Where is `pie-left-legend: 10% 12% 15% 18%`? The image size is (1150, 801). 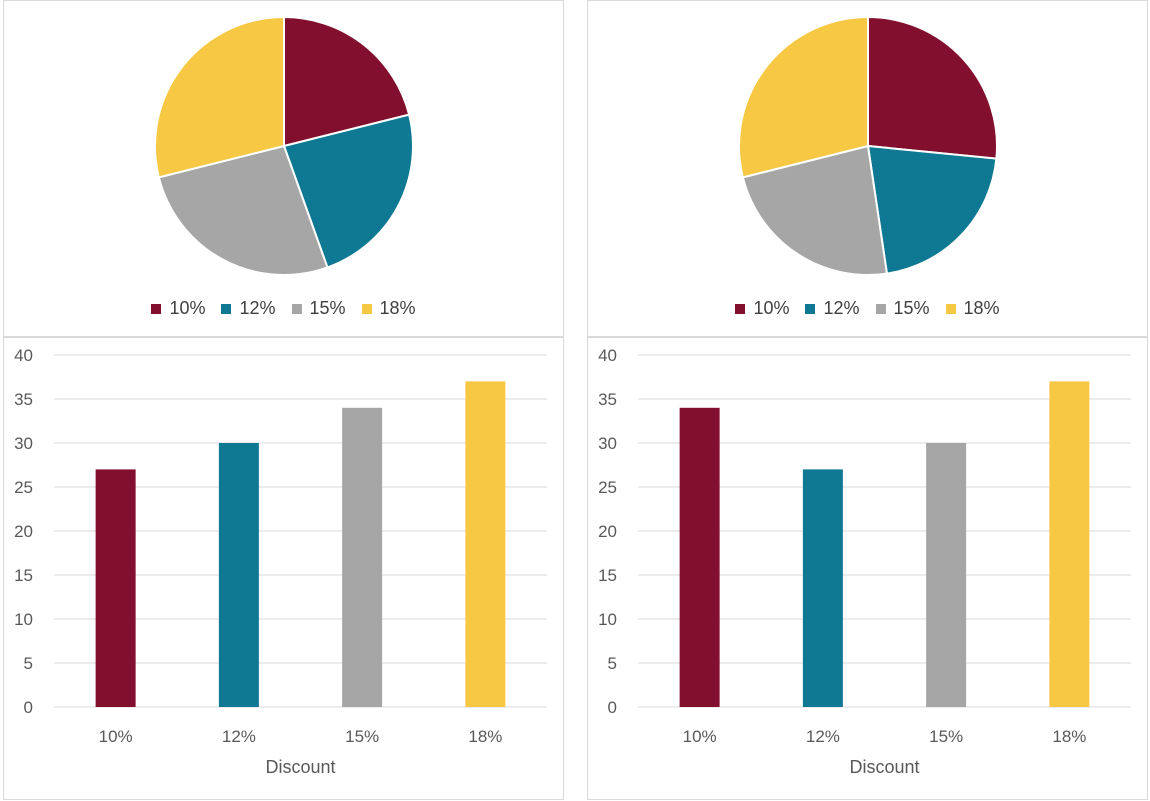 pie-left-legend: 10% 12% 15% 18% is located at coordinates (283, 308).